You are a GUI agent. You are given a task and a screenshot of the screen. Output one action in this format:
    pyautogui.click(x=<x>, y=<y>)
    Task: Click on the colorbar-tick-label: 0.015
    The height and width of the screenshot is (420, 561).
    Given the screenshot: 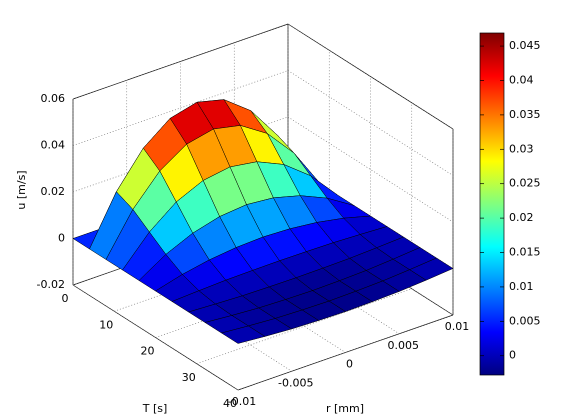 What is the action you would take?
    pyautogui.click(x=525, y=252)
    